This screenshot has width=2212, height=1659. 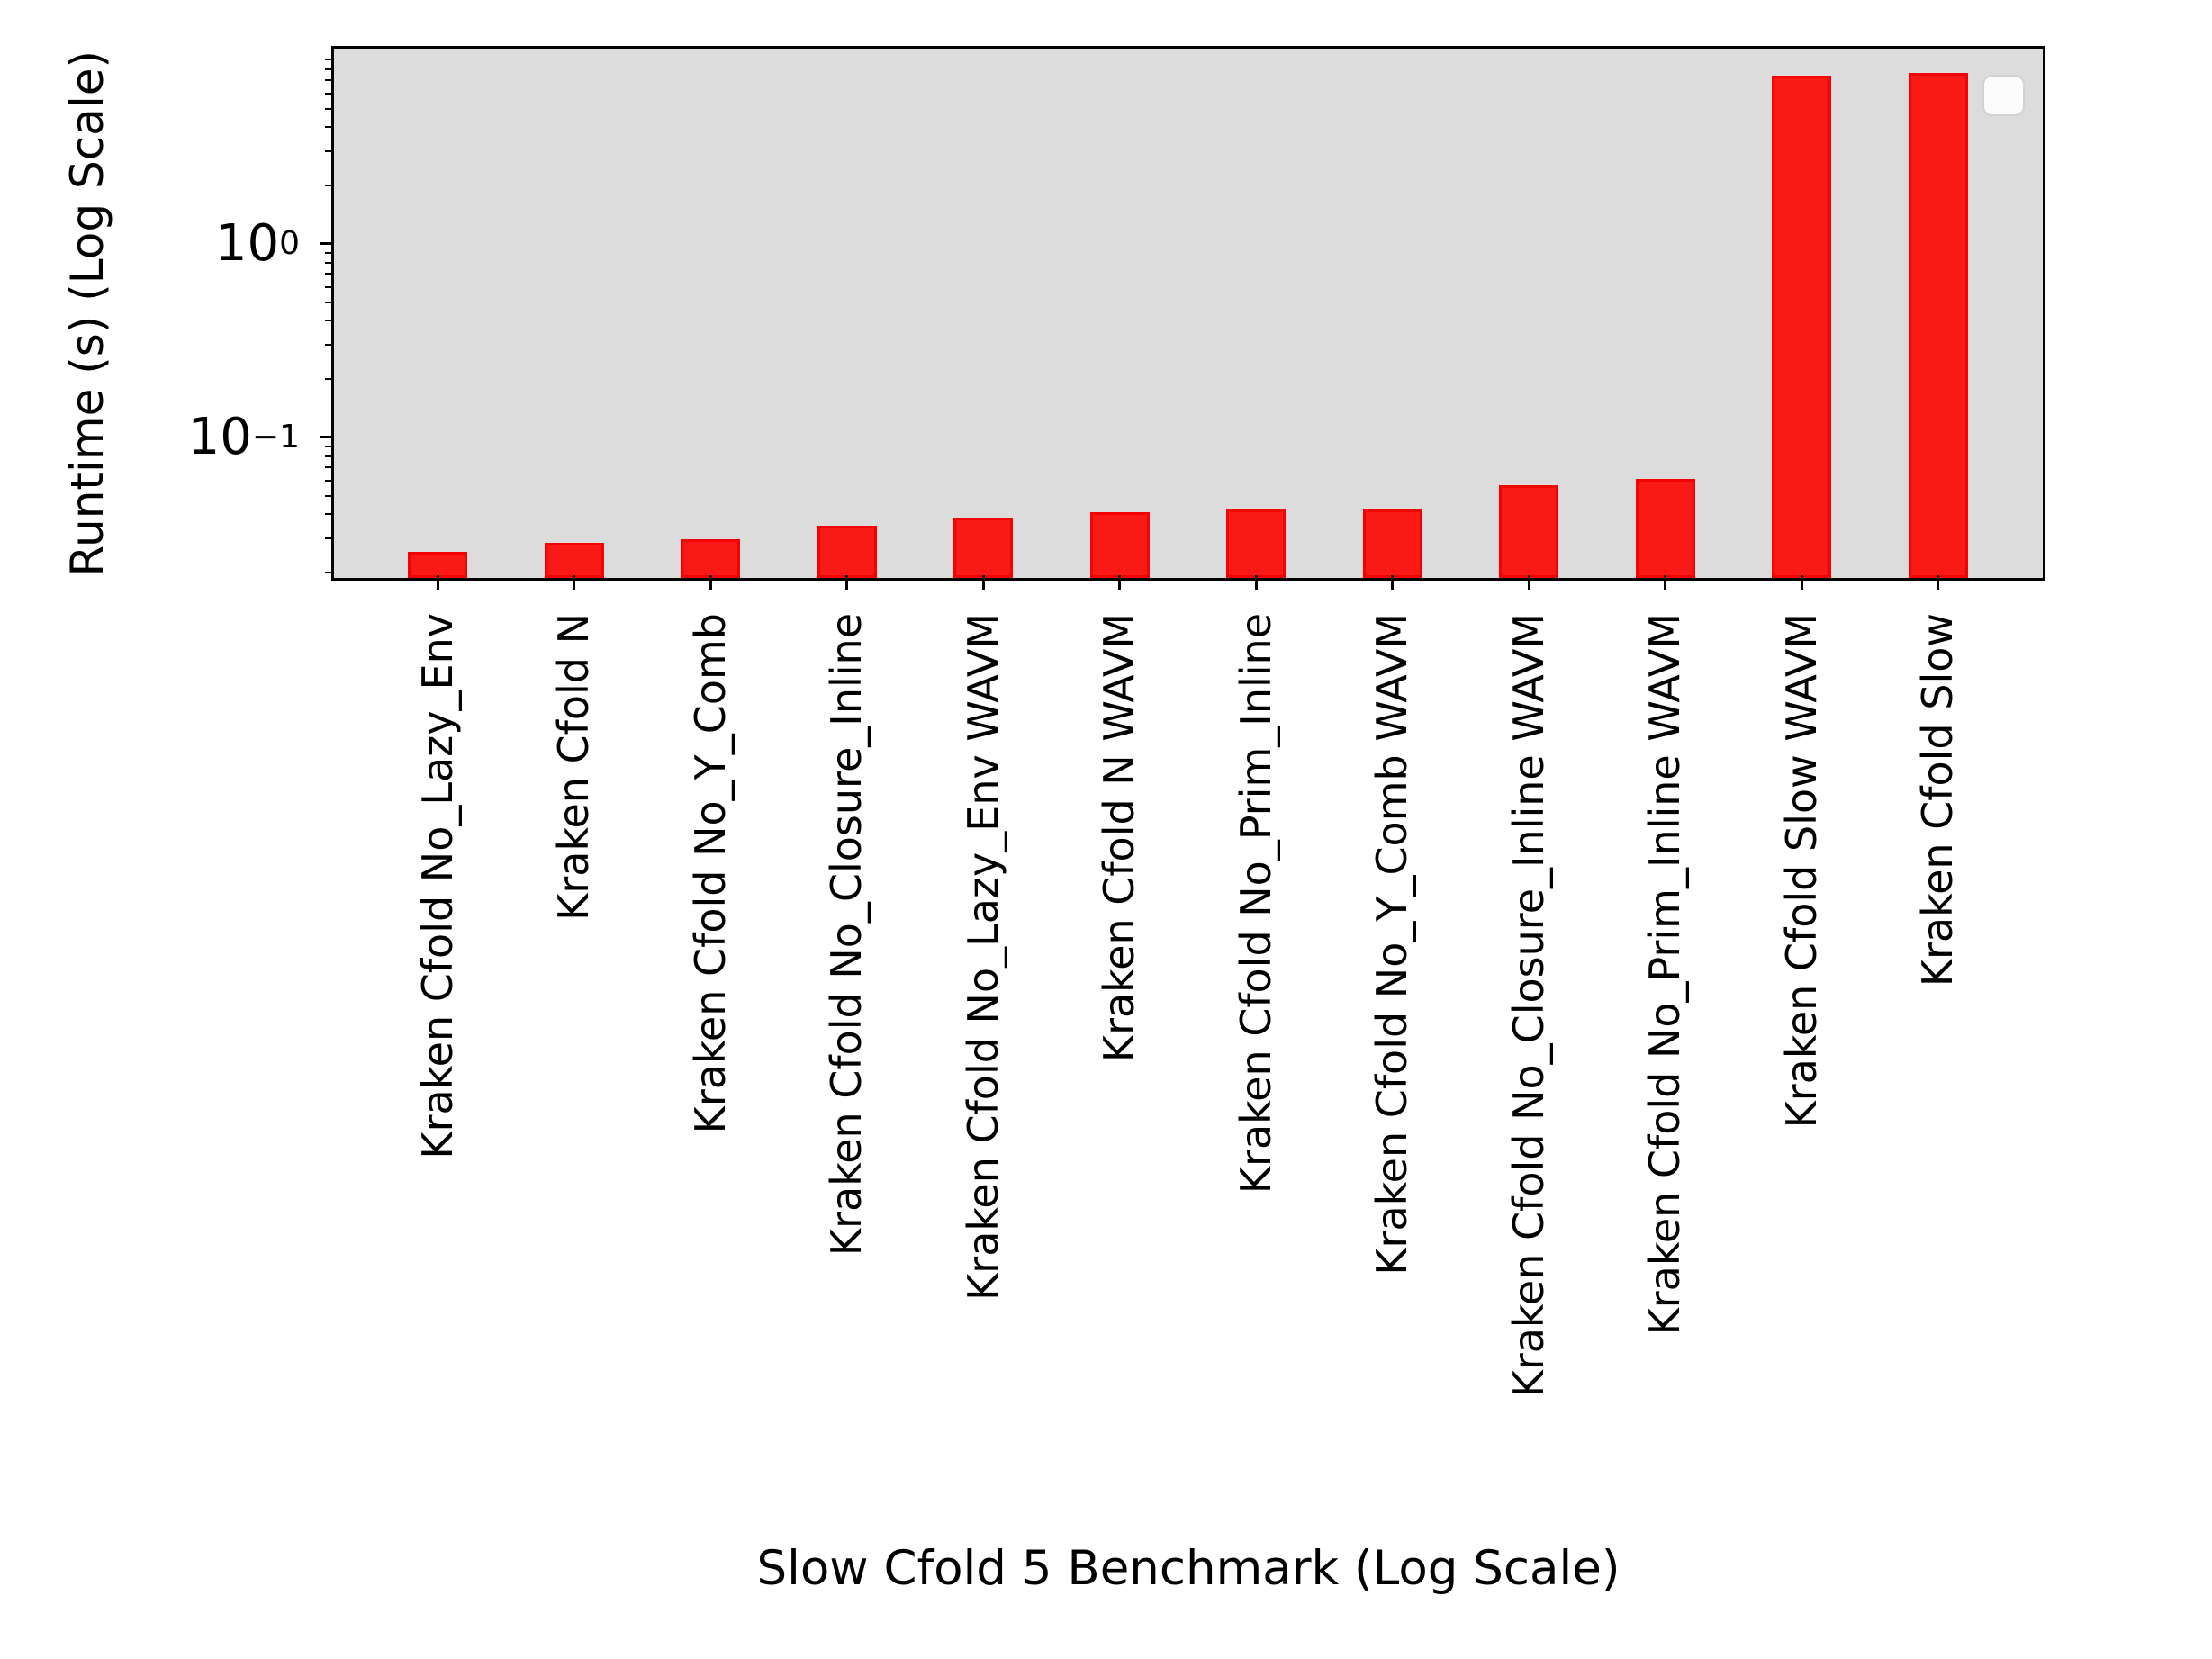 I want to click on x-tick-label-text: Kraken Cfold No_Y_Comb WAVM, so click(x=1392, y=944).